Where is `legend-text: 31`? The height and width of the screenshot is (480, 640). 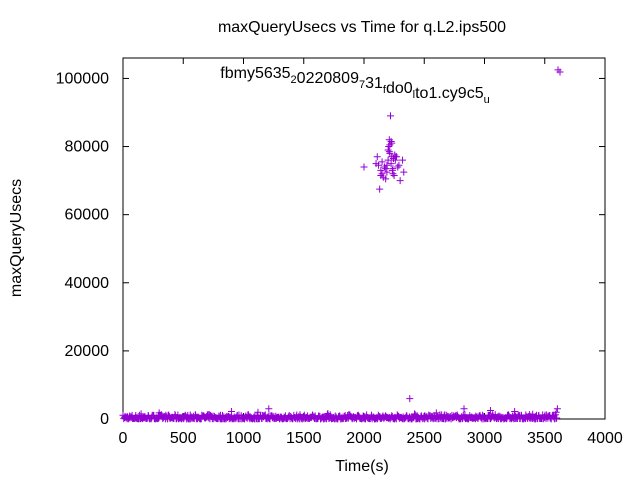
legend-text: 31 is located at coordinates (374, 83).